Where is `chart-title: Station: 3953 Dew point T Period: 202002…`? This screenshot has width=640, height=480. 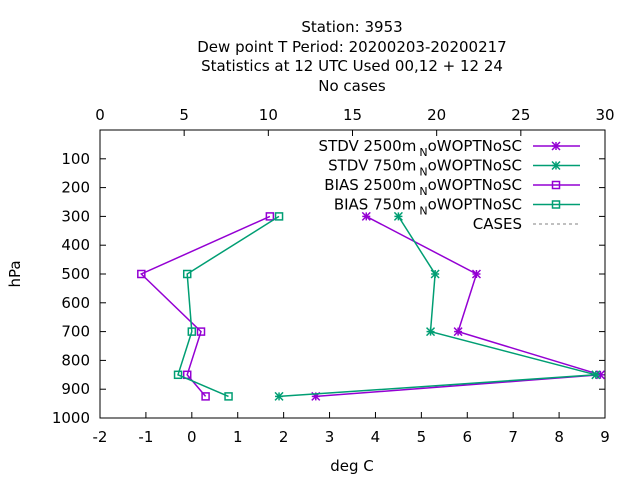 chart-title: Station: 3953 Dew point T Period: 202002… is located at coordinates (351, 56).